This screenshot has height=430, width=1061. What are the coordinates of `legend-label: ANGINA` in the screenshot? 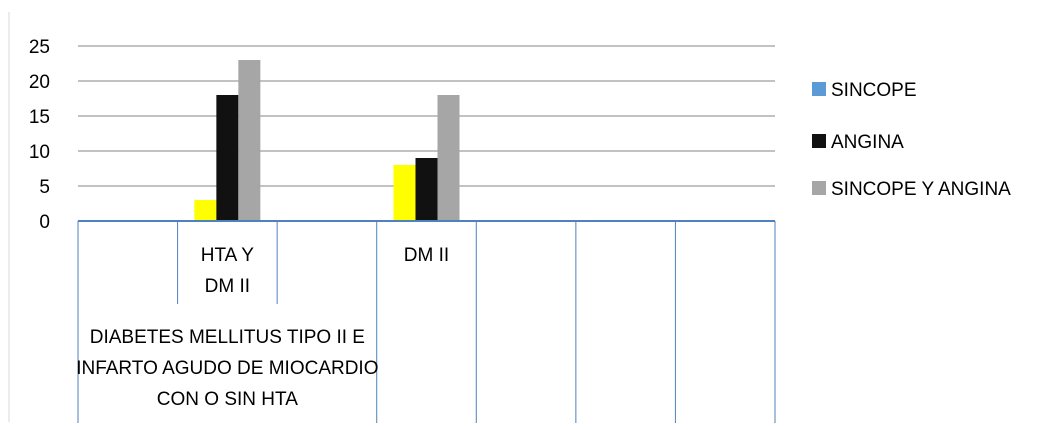 It's located at (867, 142).